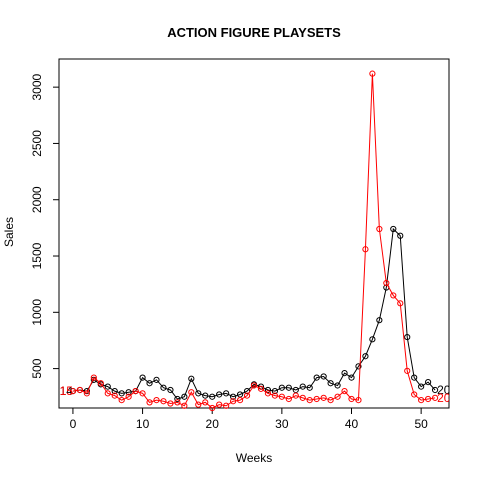 The width and height of the screenshot is (480, 480). I want to click on y-axis-label: Sales, so click(9, 232).